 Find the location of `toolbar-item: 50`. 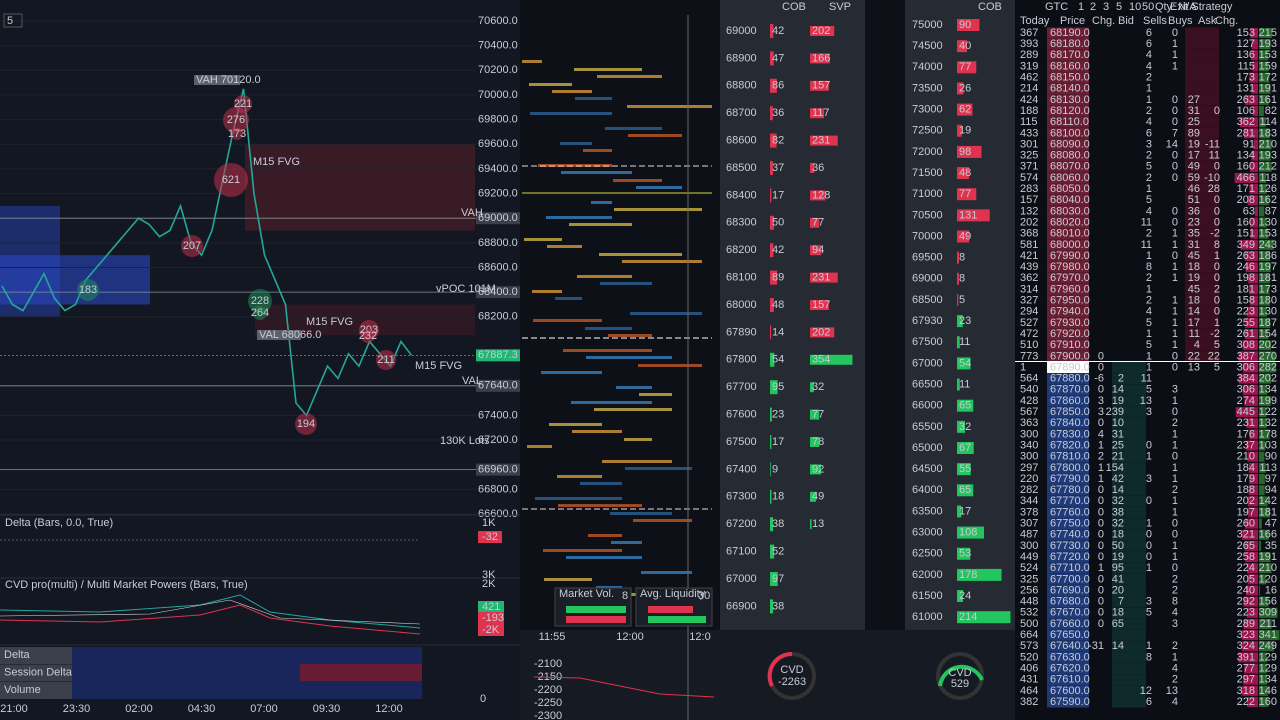

toolbar-item: 50 is located at coordinates (1148, 7).